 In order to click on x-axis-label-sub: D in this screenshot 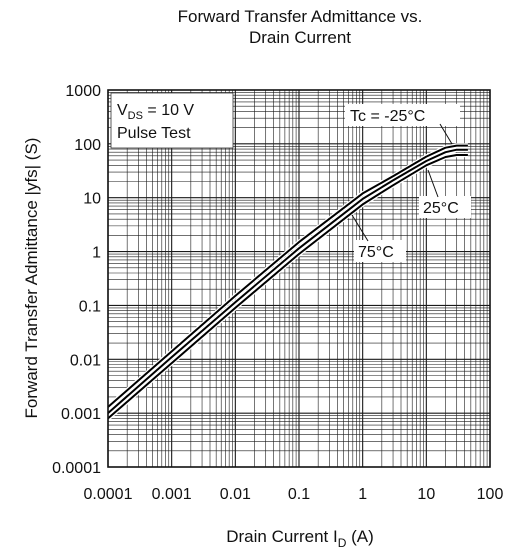, I will do `click(342, 543)`.